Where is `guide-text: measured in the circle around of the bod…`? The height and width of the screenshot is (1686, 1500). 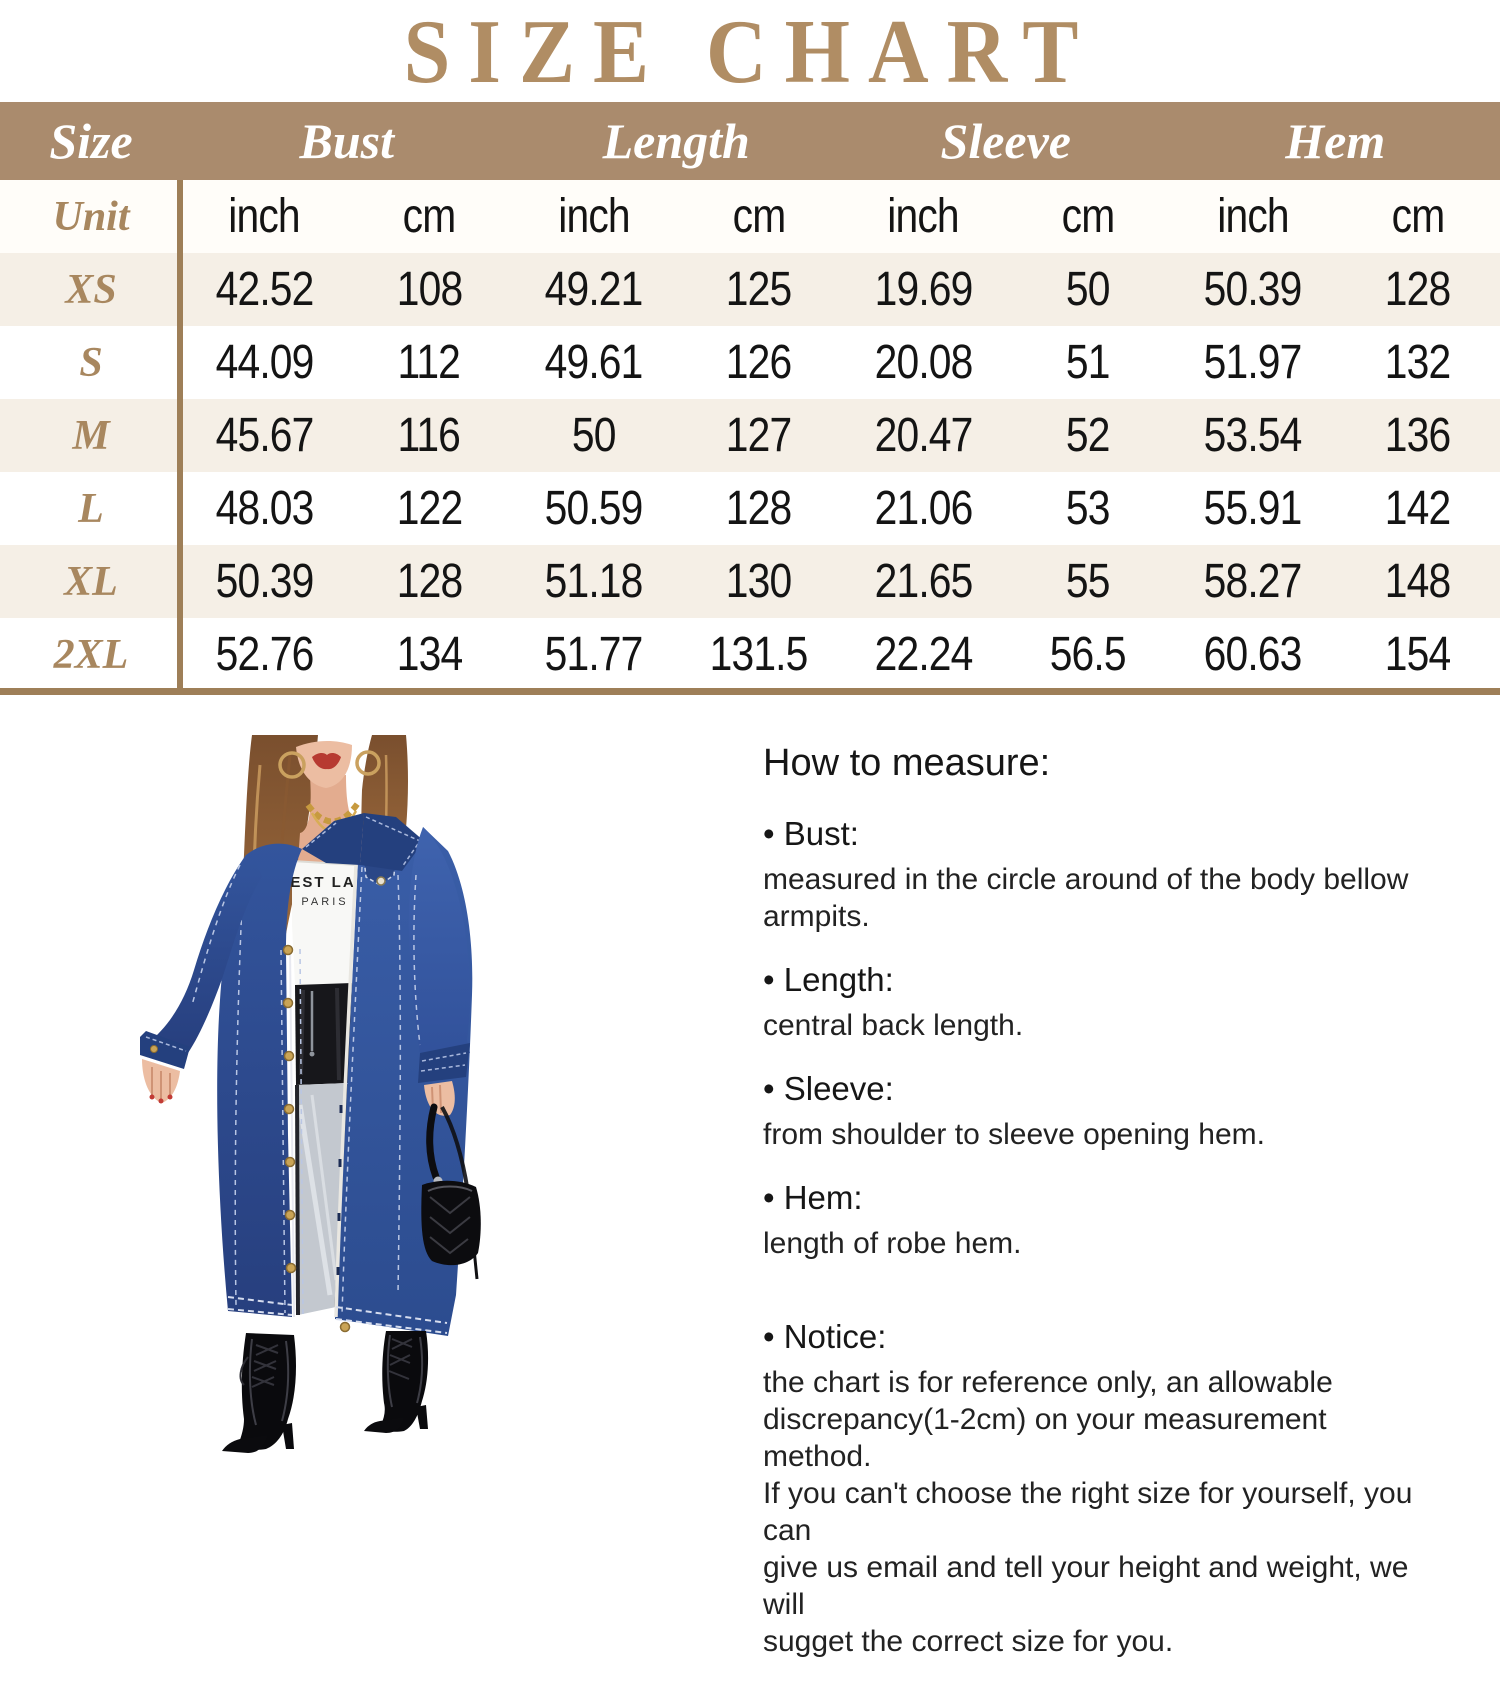 guide-text: measured in the circle around of the bod… is located at coordinates (1103, 898).